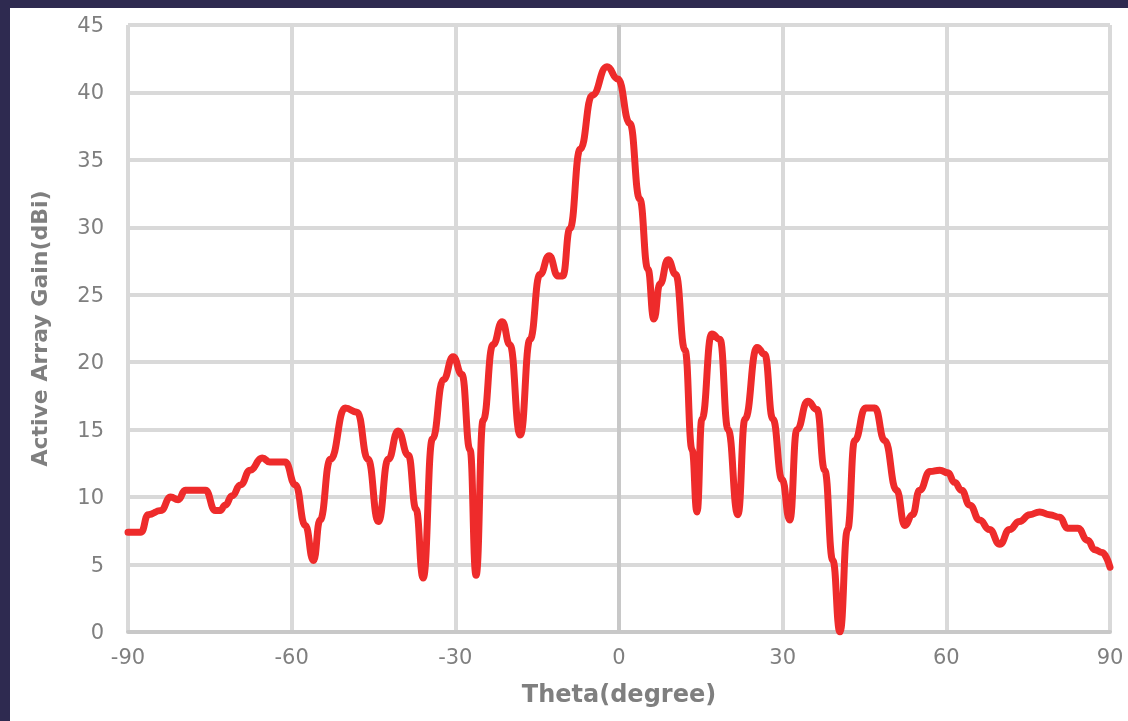  What do you see at coordinates (455, 656) in the screenshot?
I see `x-tick-label: -30` at bounding box center [455, 656].